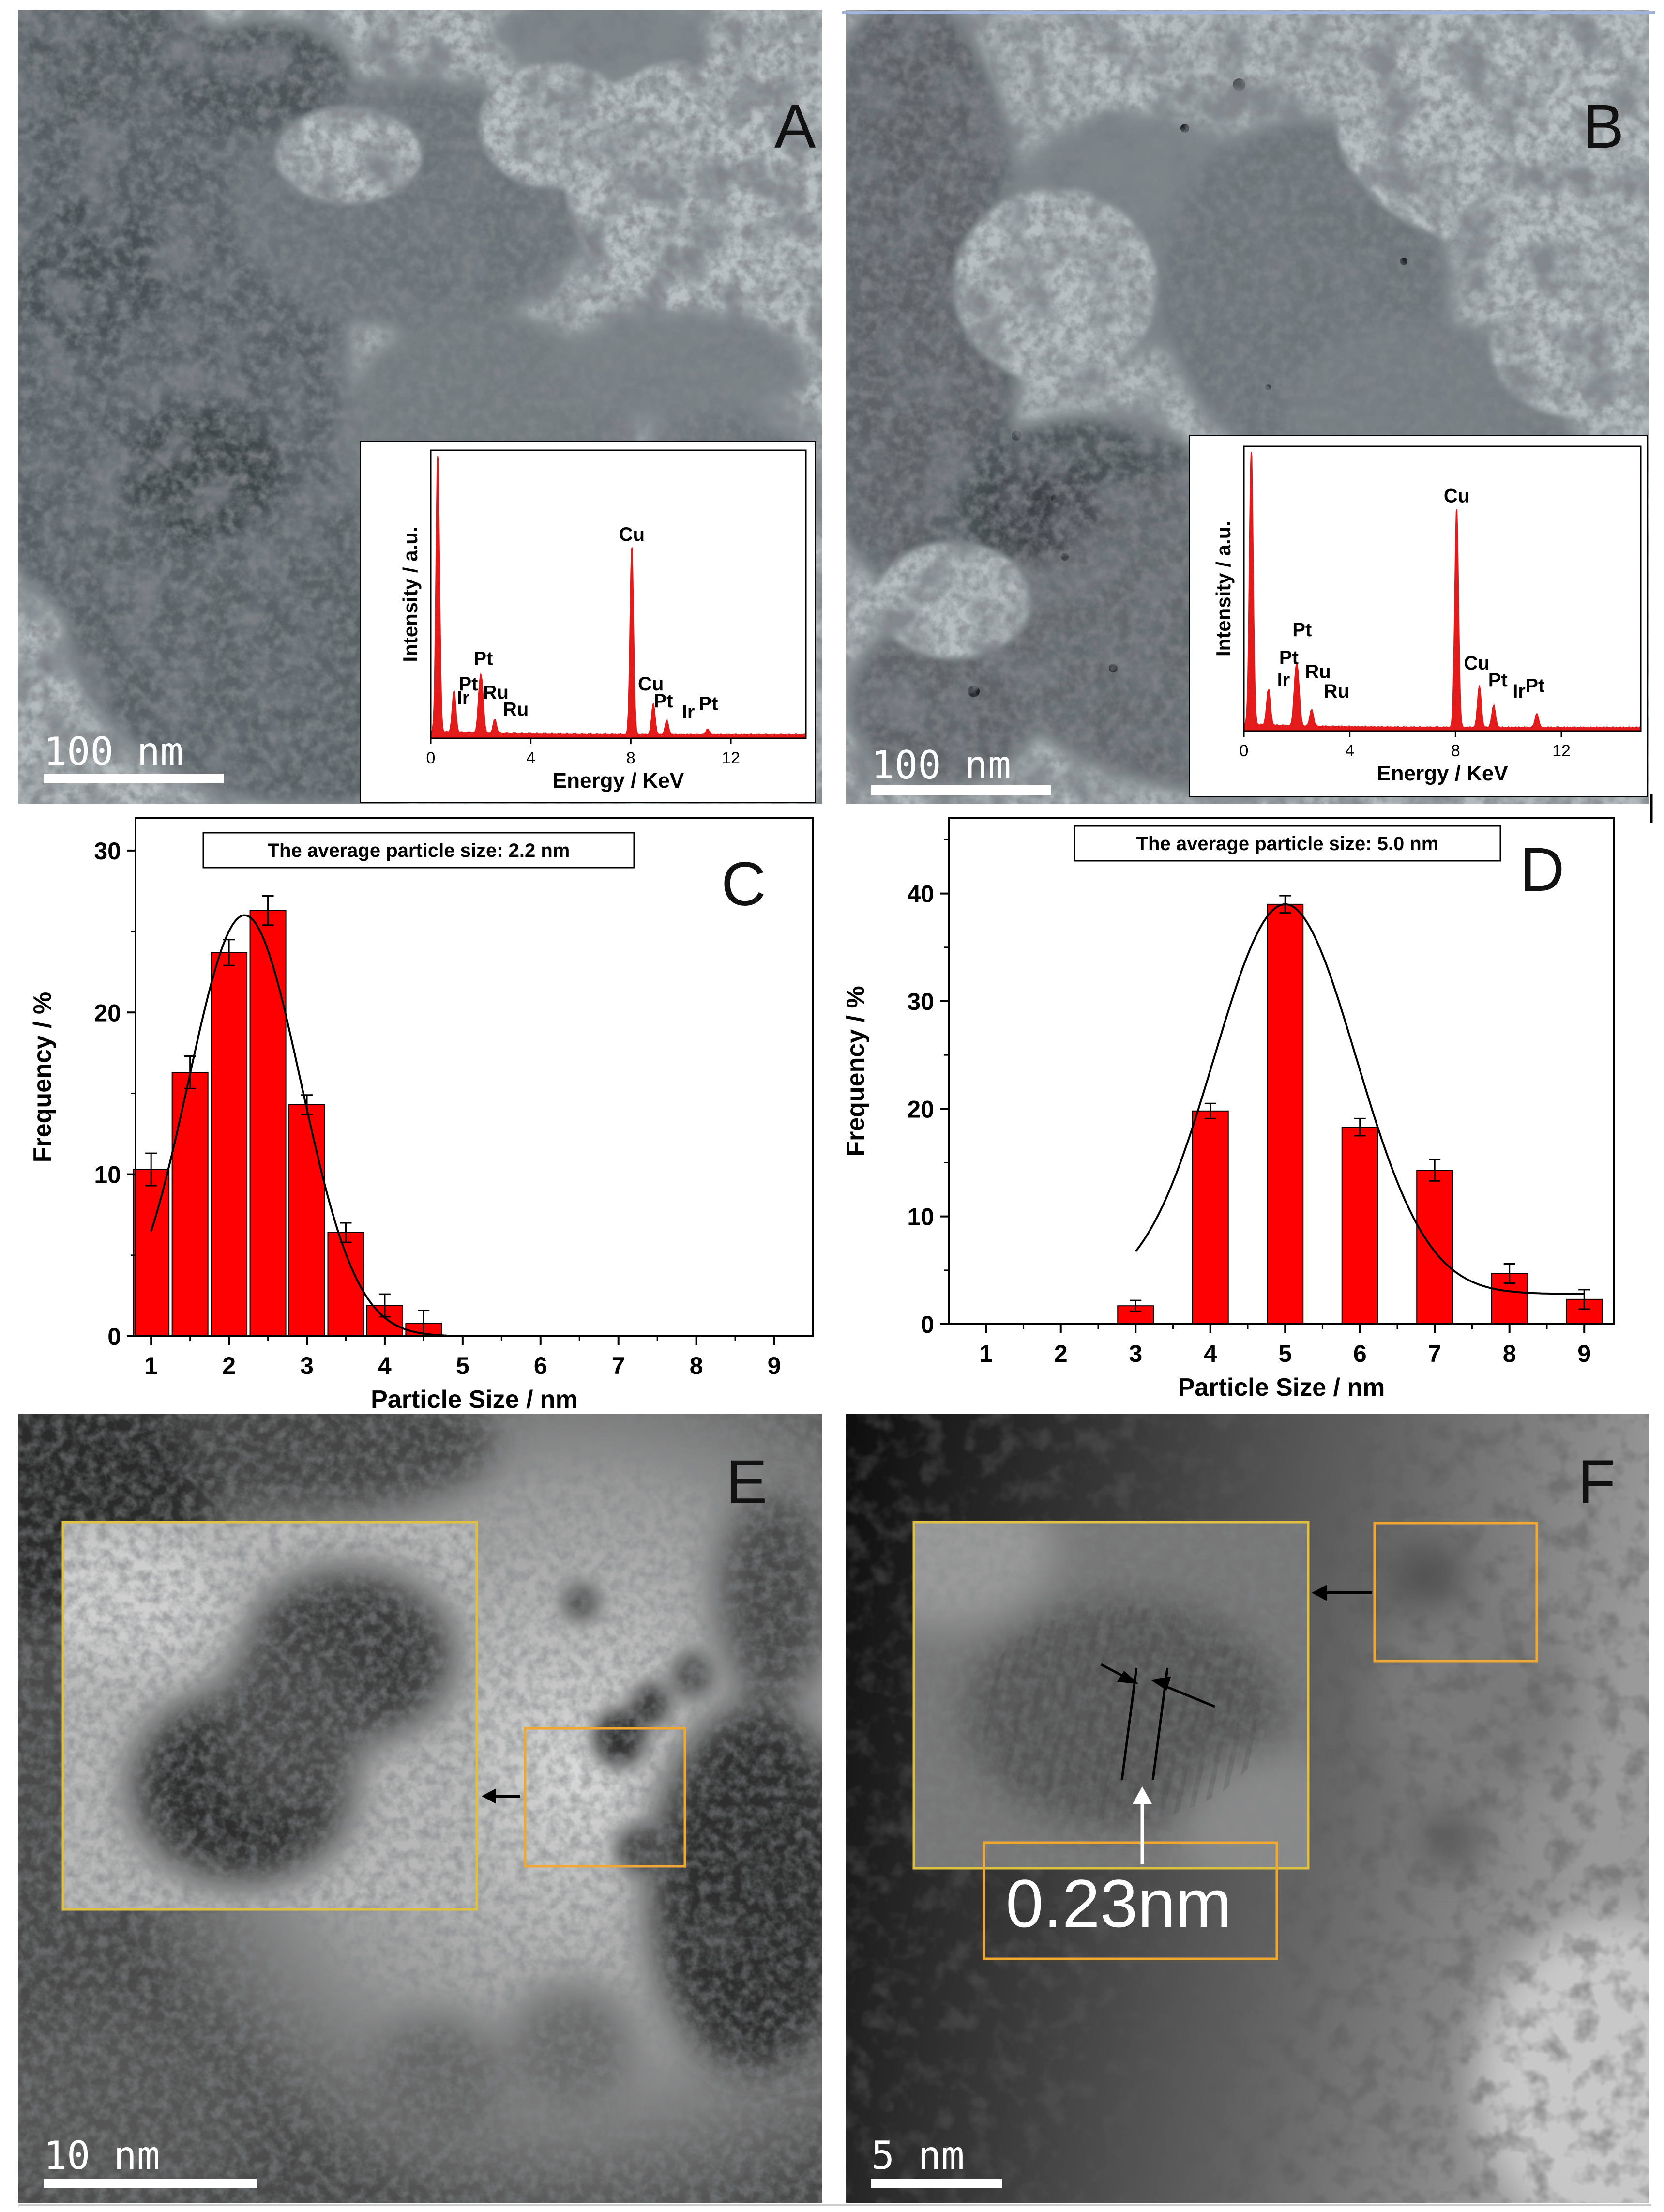 This screenshot has width=1664, height=2212. I want to click on source-box-f, so click(1455, 1592).